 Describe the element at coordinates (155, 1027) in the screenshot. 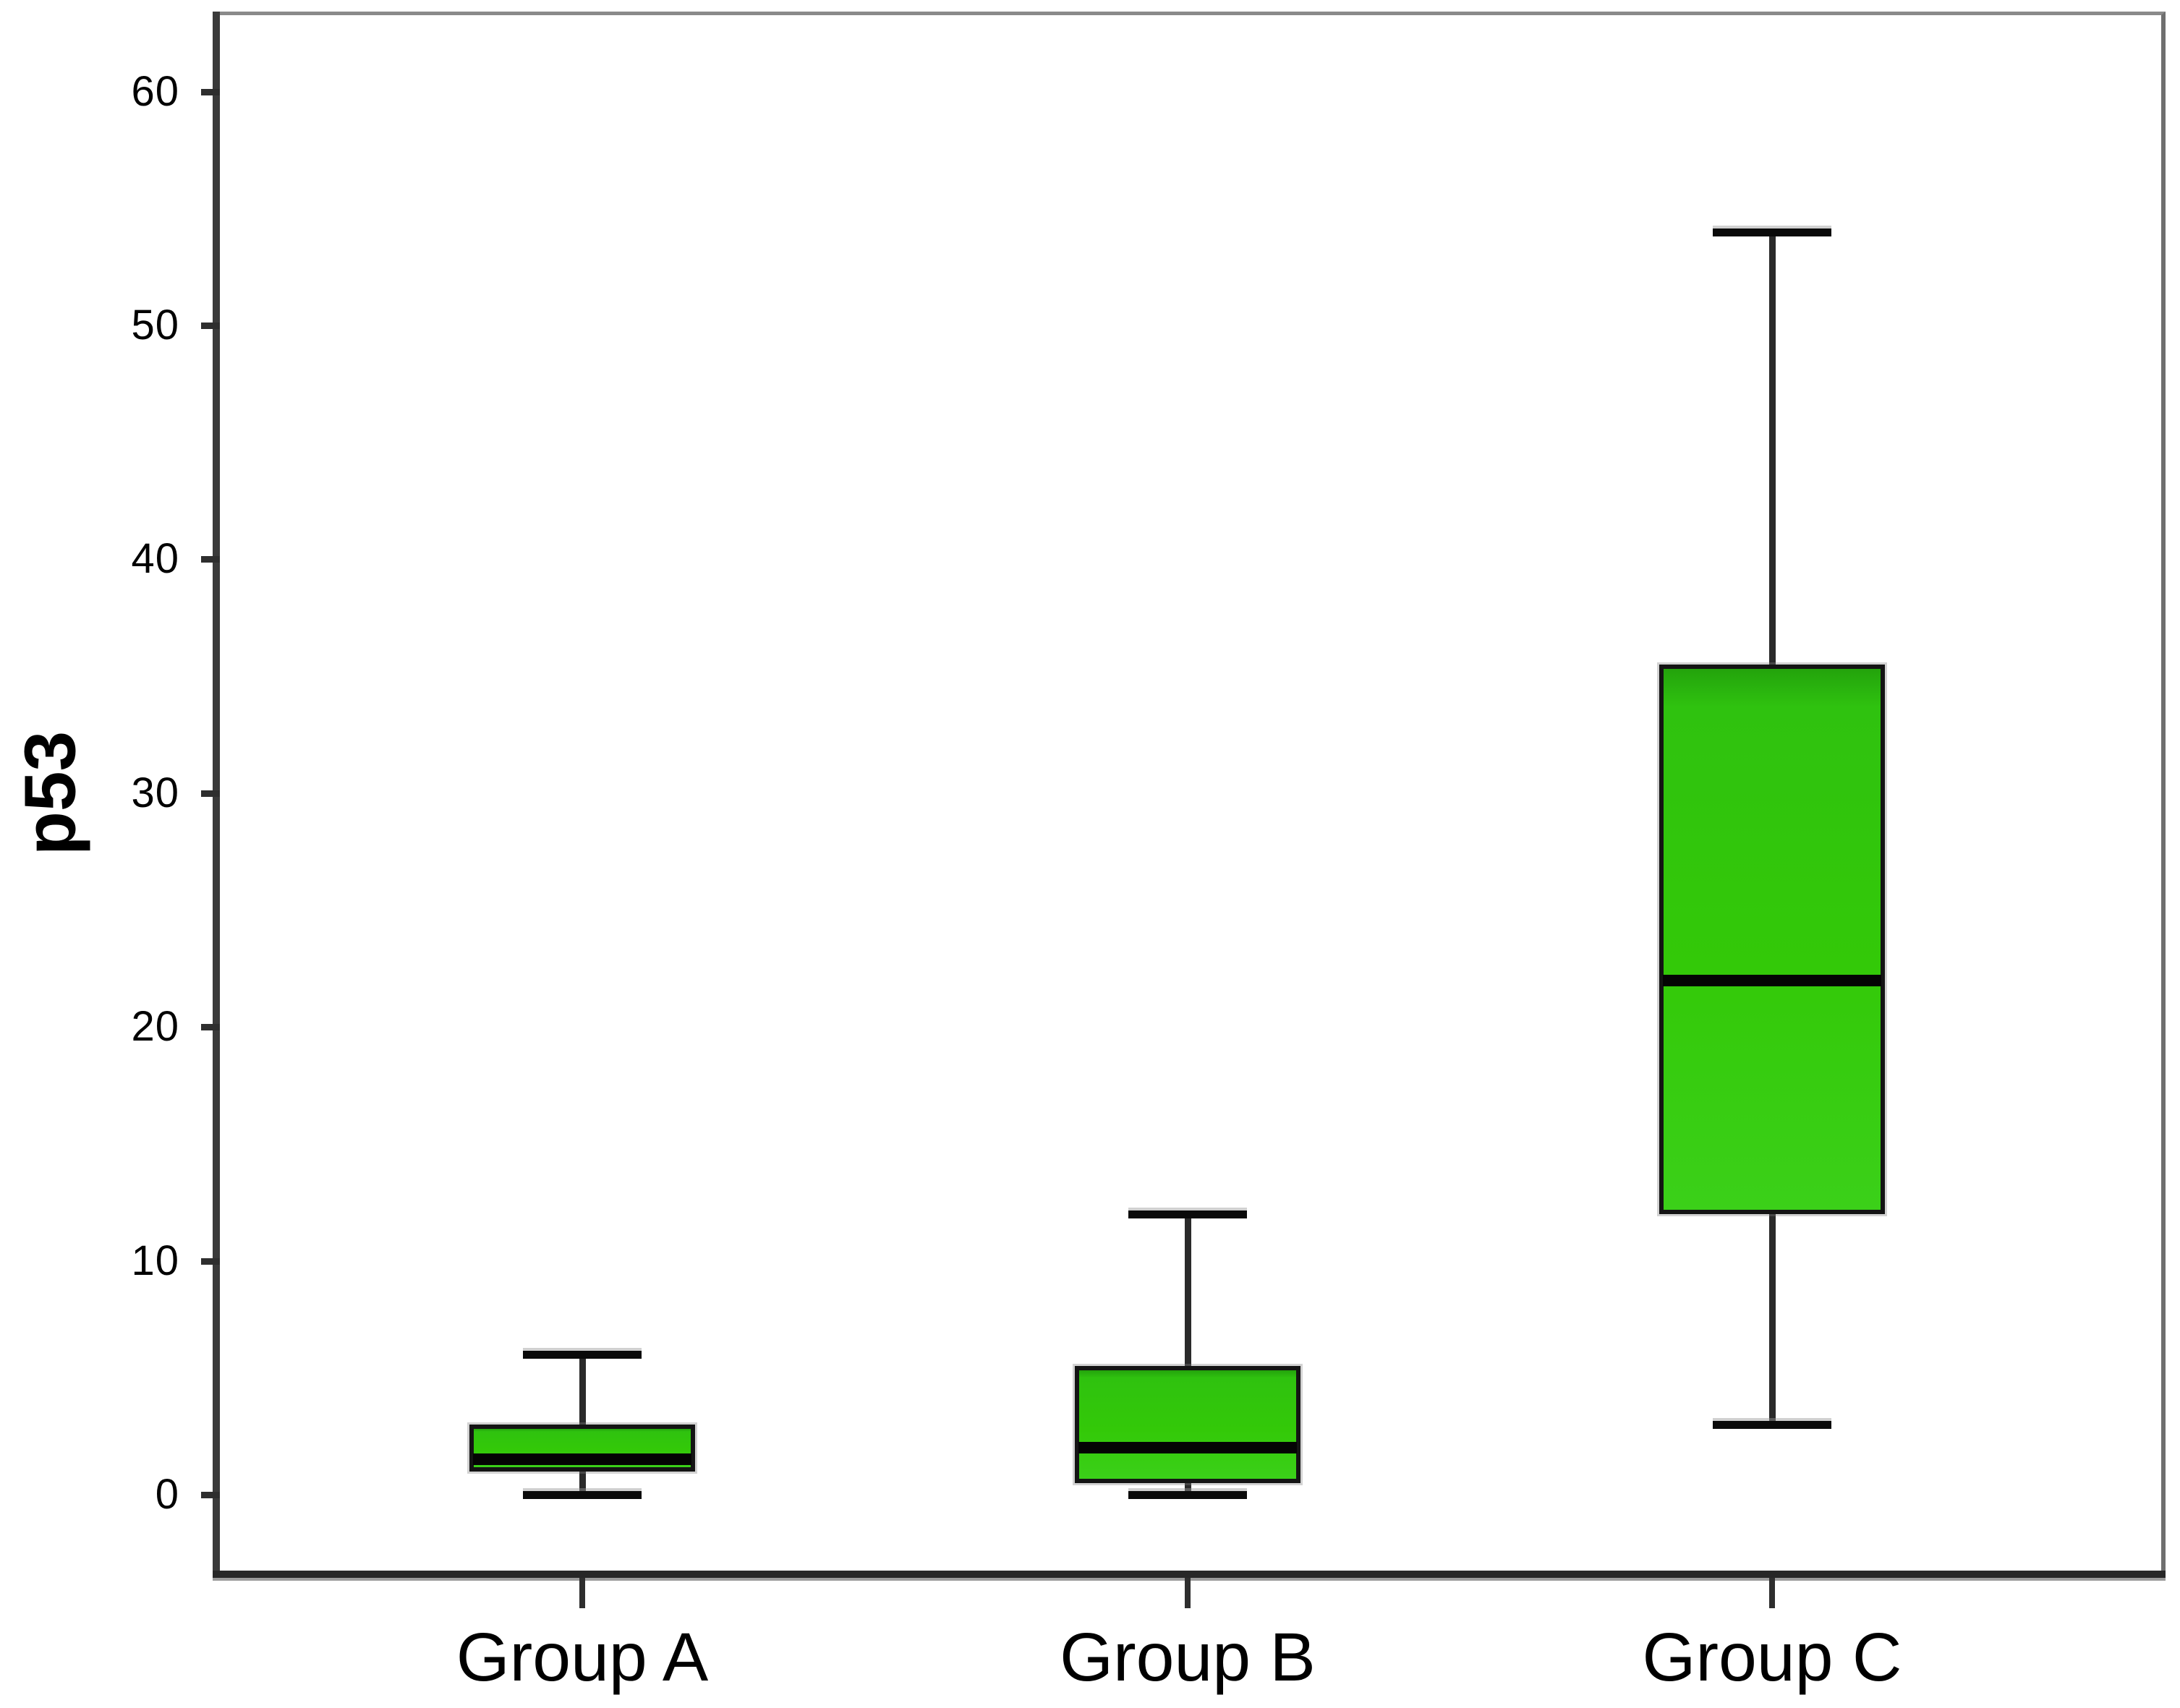

I see `y-tick-label: 20` at that location.